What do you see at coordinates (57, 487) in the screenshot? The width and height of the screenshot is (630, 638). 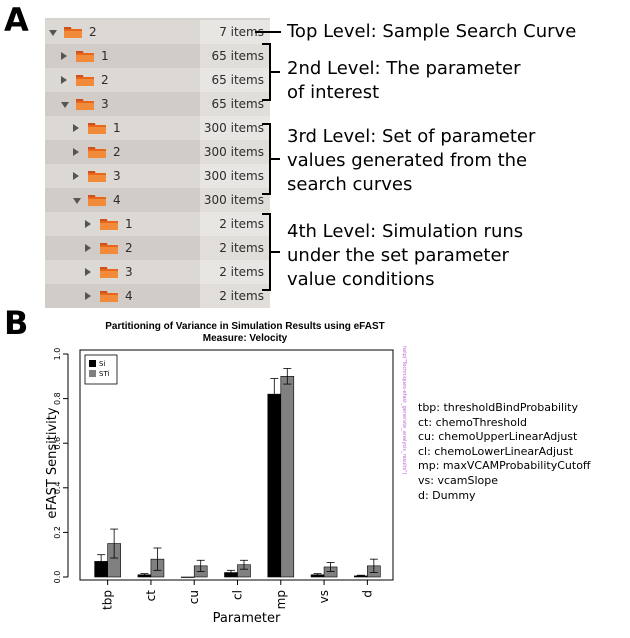 I see `y-tick-label: 0.4` at bounding box center [57, 487].